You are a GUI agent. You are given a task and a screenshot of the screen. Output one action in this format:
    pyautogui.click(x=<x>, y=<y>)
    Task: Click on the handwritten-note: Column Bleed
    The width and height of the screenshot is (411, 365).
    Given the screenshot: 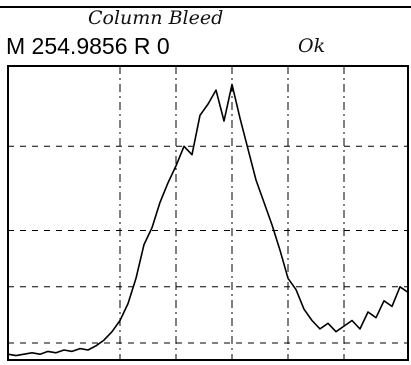 What is the action you would take?
    pyautogui.click(x=155, y=18)
    